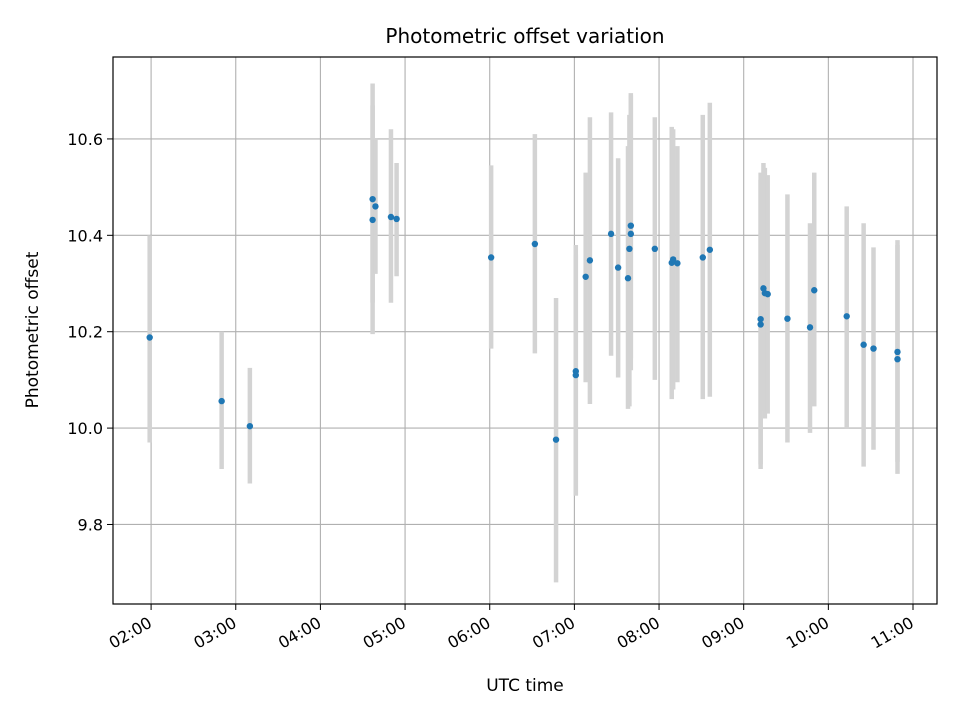 This screenshot has height=720, width=960. What do you see at coordinates (638, 633) in the screenshot?
I see `x-tick-label: 08:00` at bounding box center [638, 633].